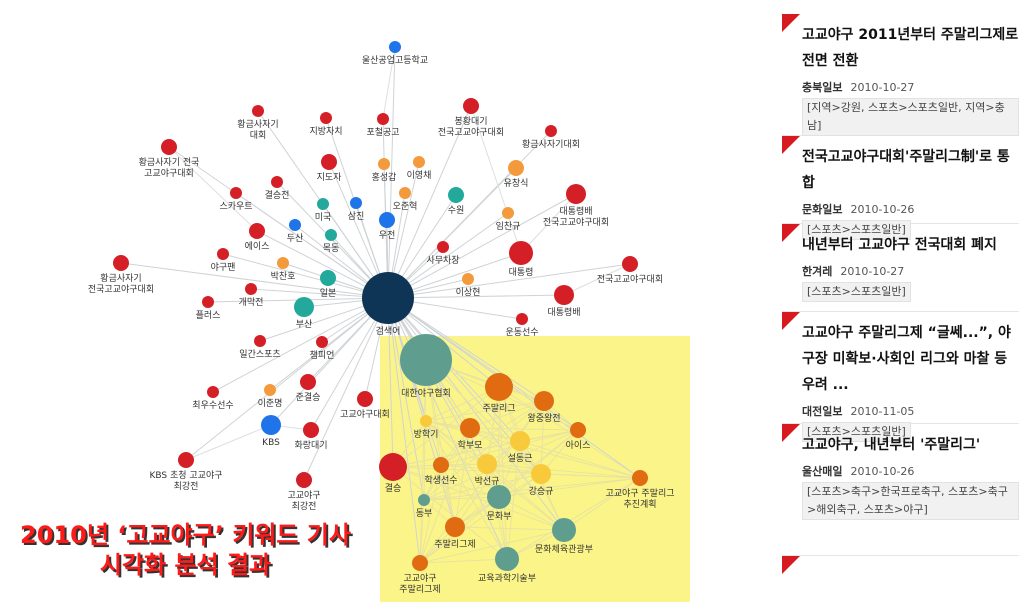 This screenshot has width=1019, height=613. I want to click on node-ijunmyeong: 이준명, so click(270, 396).